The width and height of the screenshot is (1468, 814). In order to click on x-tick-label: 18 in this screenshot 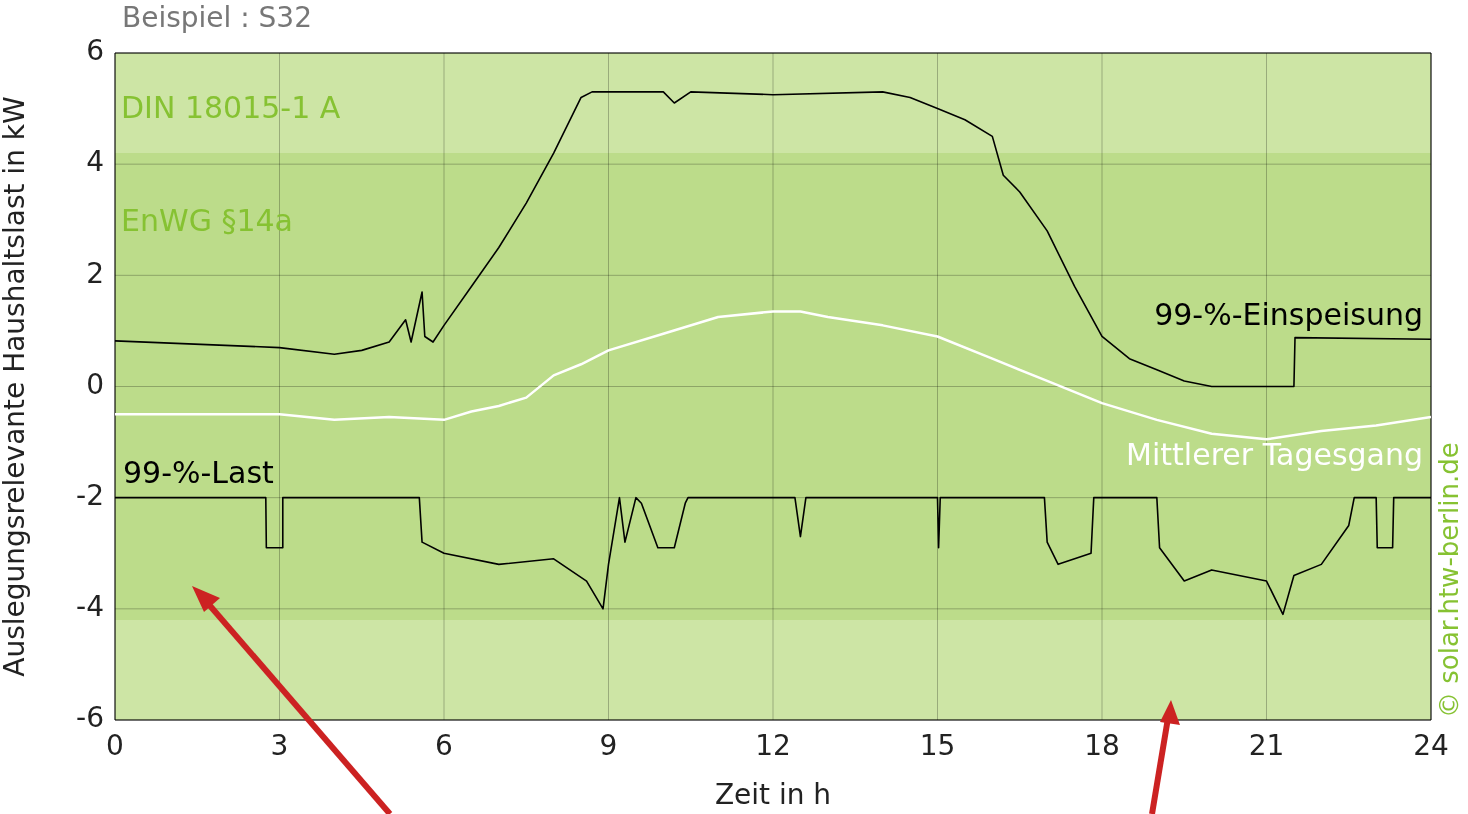, I will do `click(1102, 746)`.